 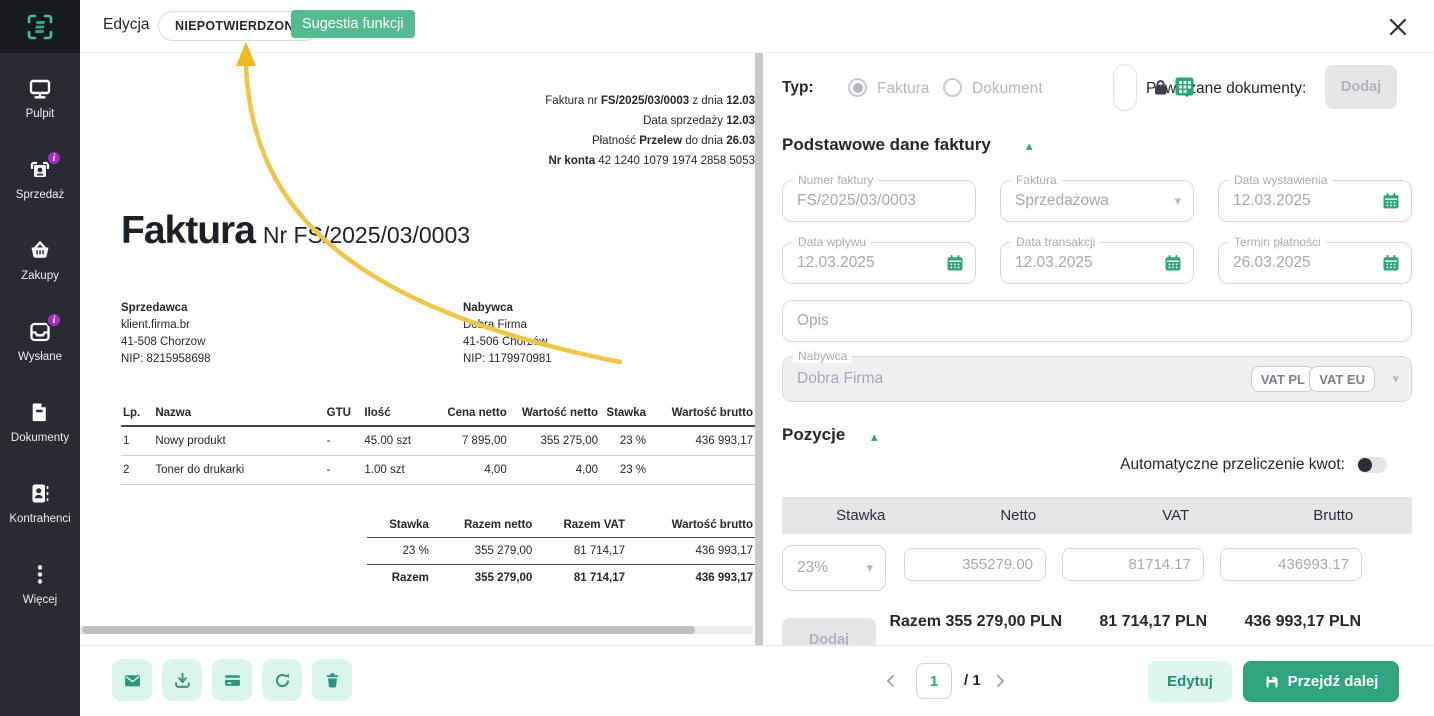 What do you see at coordinates (759, 349) in the screenshot?
I see `vertical-scrollbar` at bounding box center [759, 349].